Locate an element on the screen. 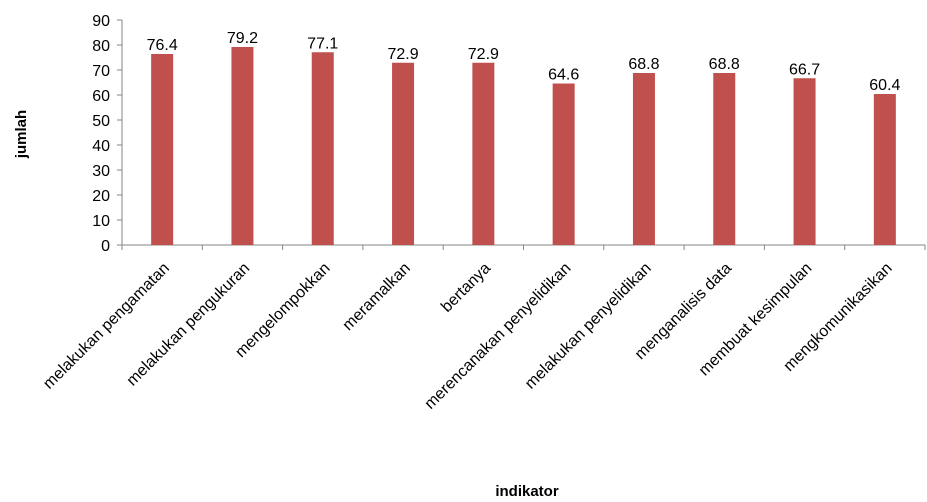  data-label: 77.1 is located at coordinates (322, 43).